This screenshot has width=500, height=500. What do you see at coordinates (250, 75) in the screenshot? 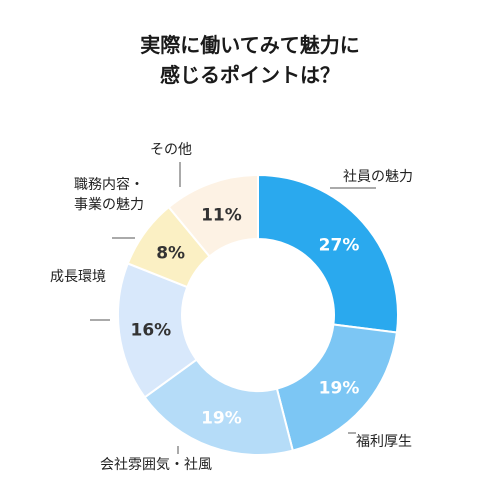
I see `chart-title-line-2: 感じるポイントは？` at bounding box center [250, 75].